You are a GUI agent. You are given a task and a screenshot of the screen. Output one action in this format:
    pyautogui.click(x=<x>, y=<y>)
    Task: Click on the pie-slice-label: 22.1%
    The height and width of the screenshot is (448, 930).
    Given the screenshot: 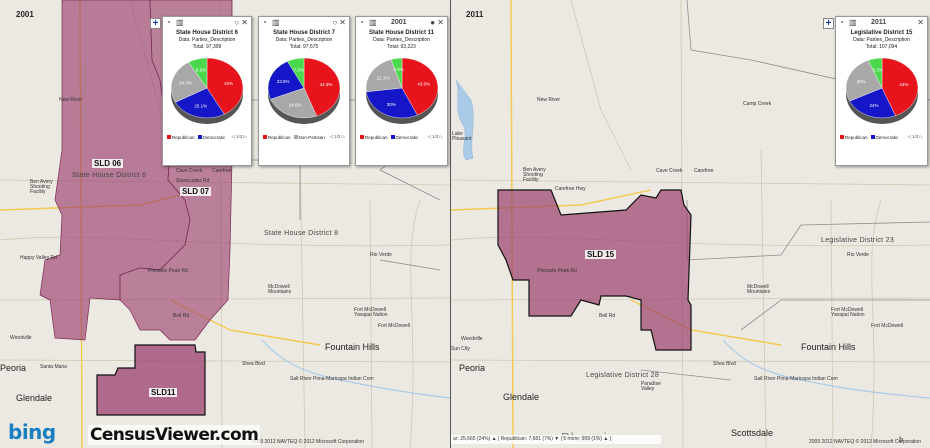 What is the action you would take?
    pyautogui.click(x=382, y=77)
    